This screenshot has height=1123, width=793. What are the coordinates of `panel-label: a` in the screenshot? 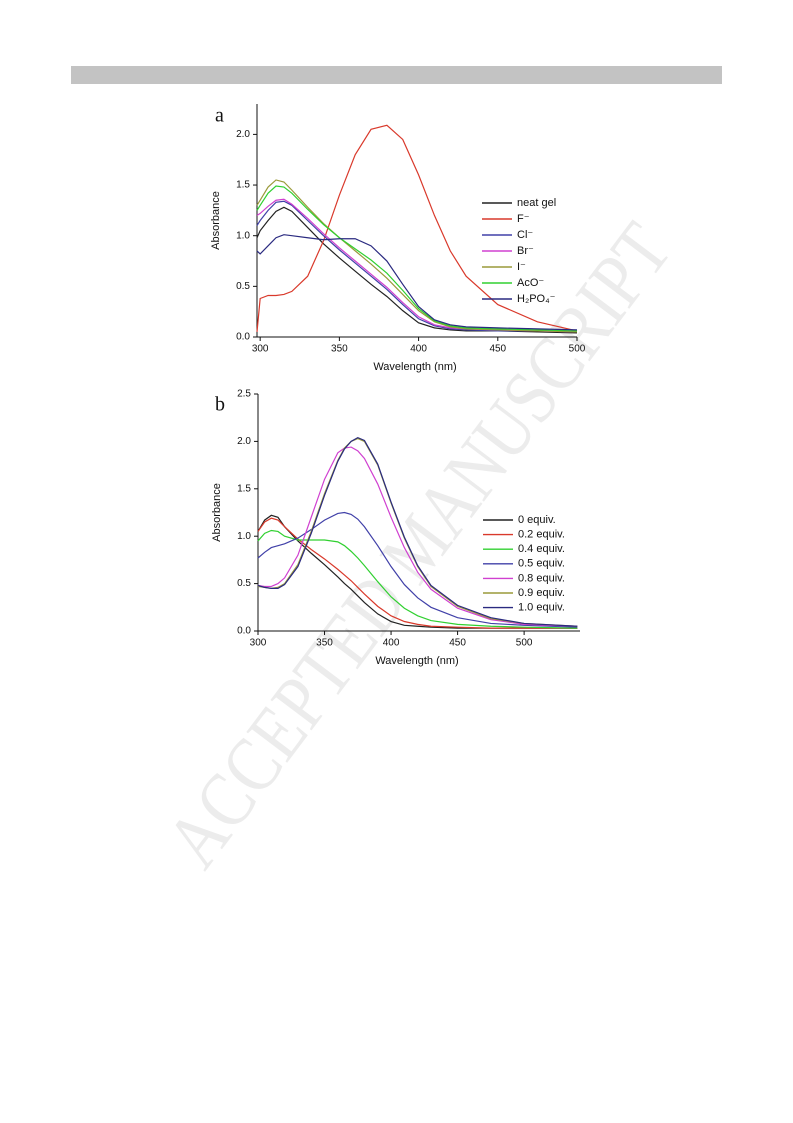 It's located at (219, 116).